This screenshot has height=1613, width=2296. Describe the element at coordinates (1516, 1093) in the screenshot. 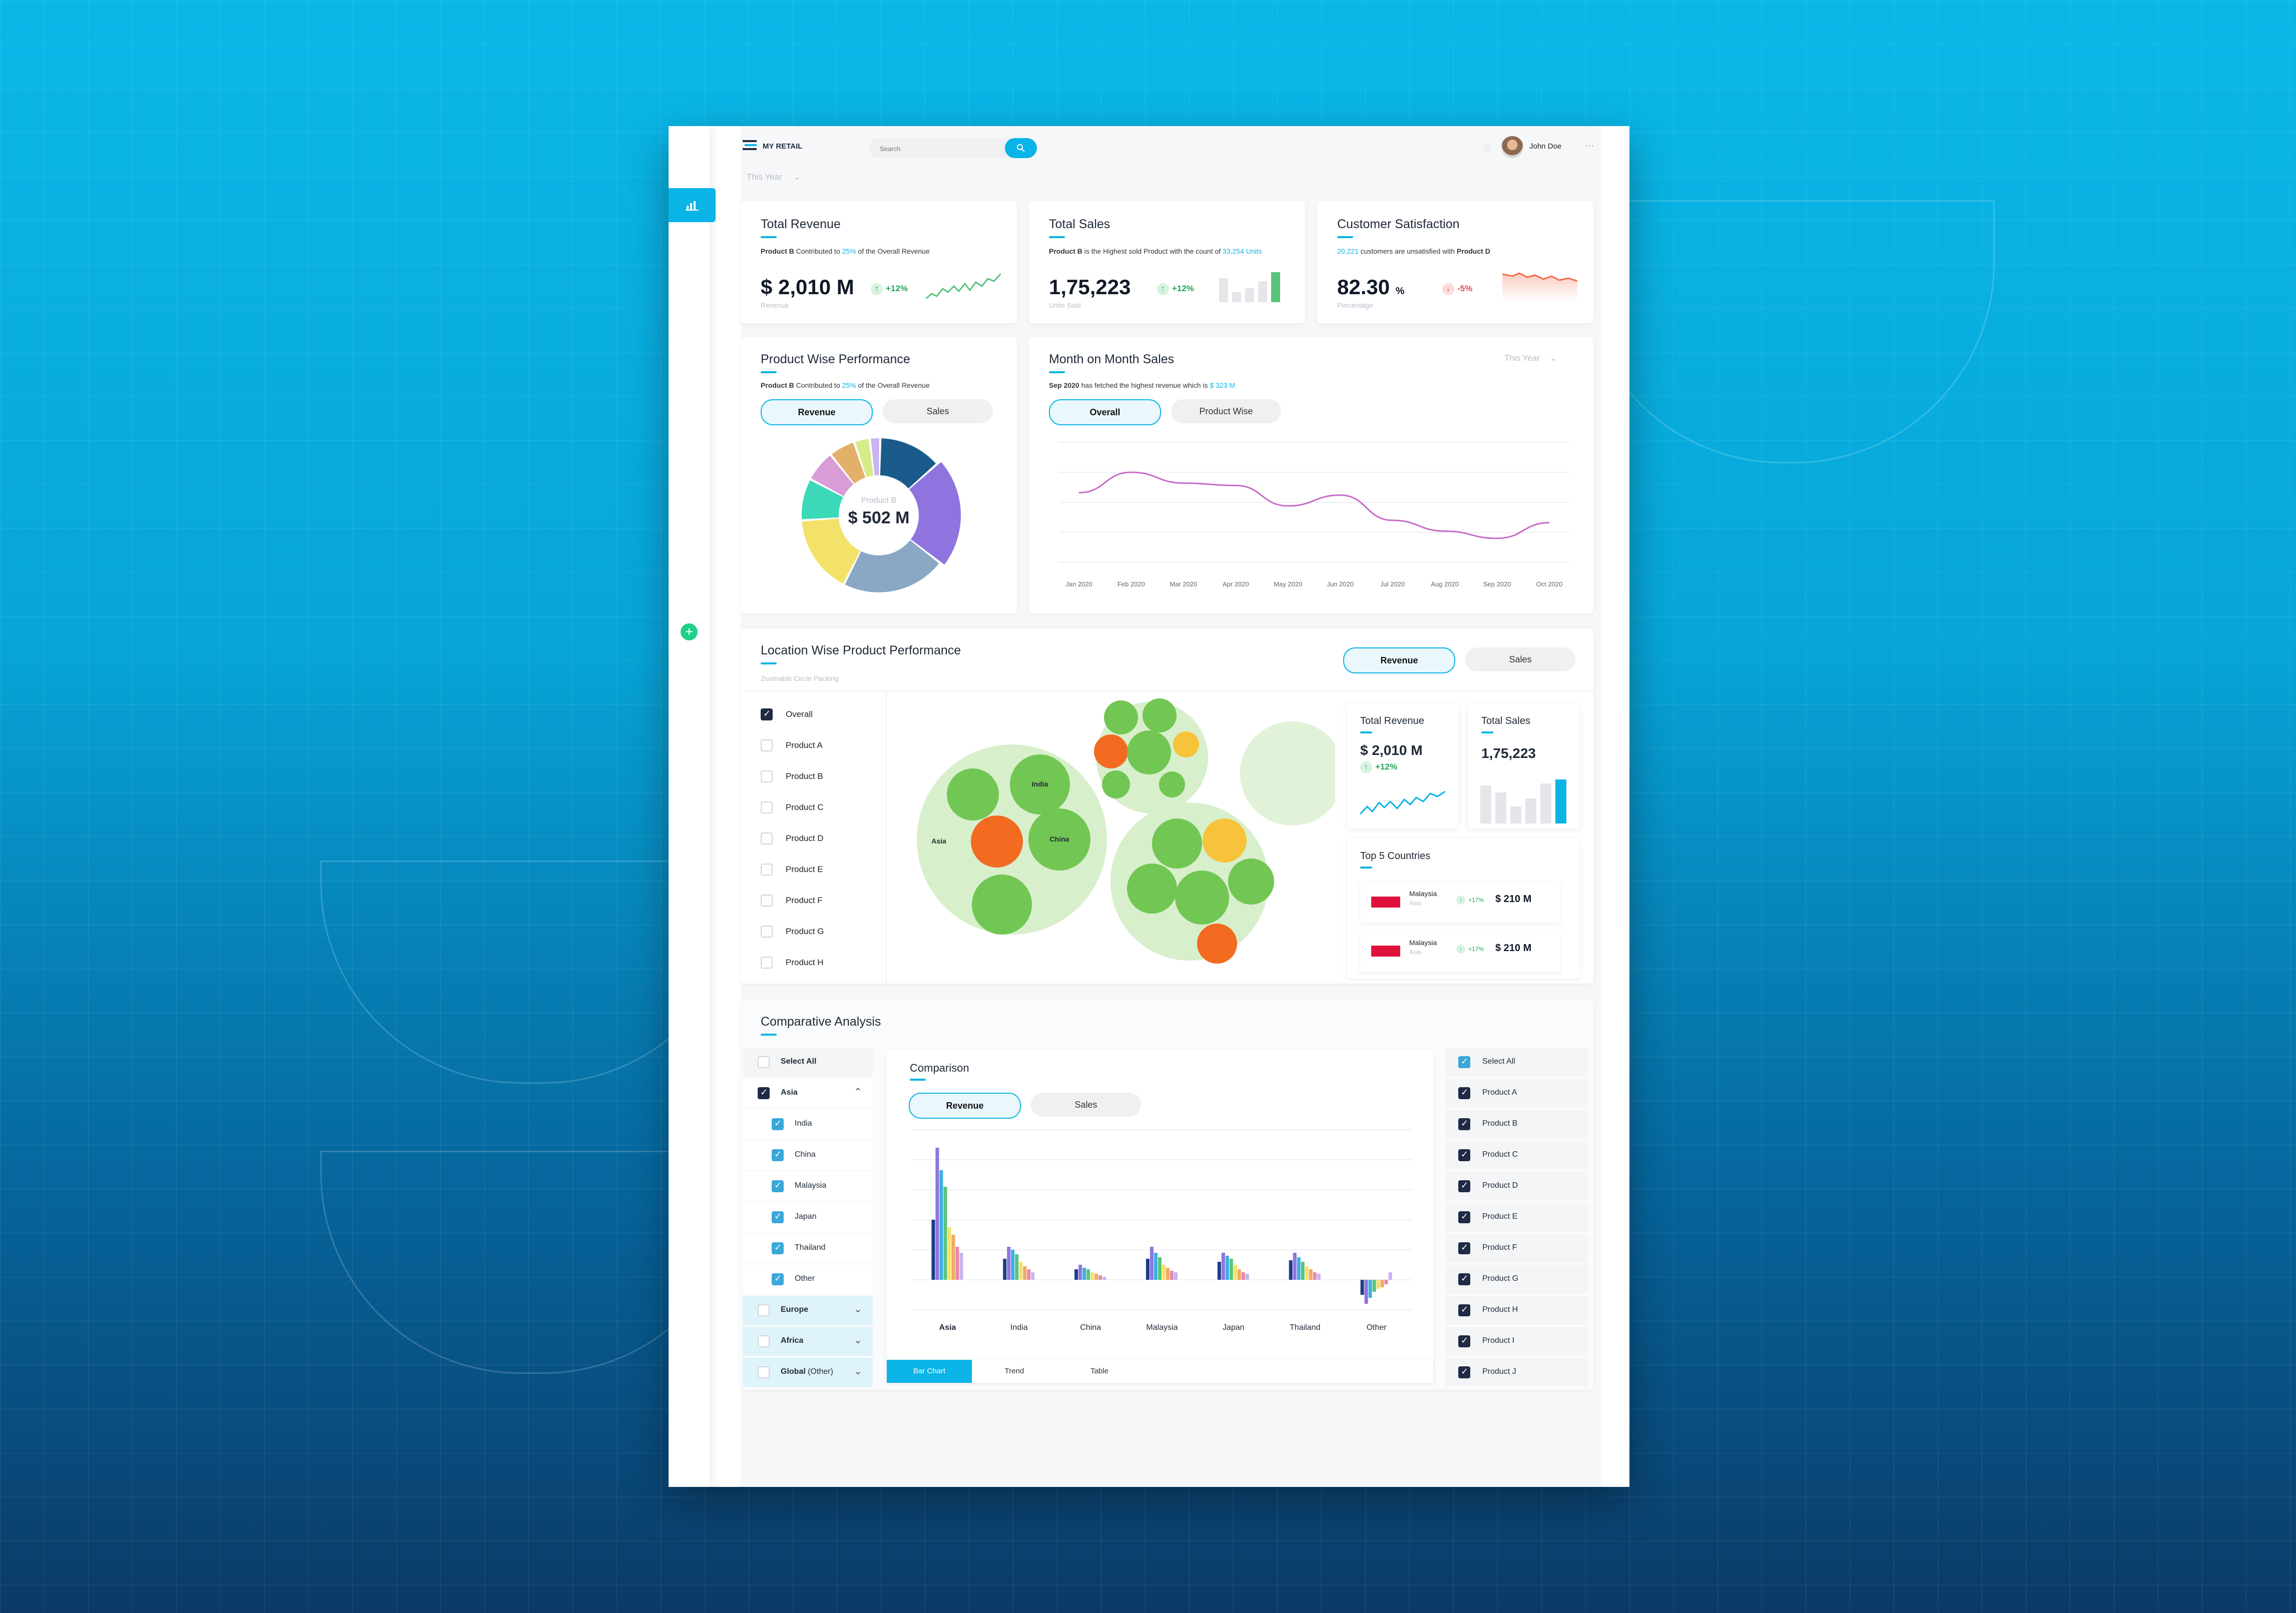

I see `product-row: Product A` at that location.